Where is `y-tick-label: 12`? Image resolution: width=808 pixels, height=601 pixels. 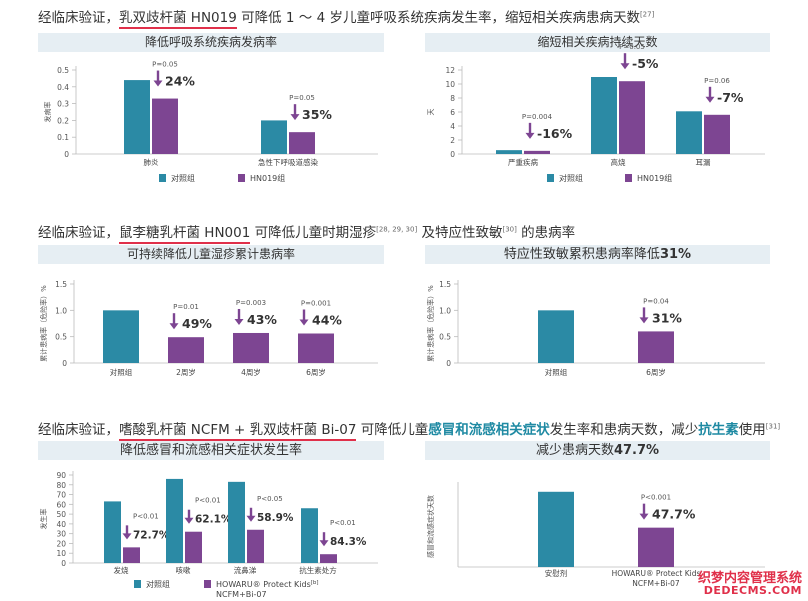 y-tick-label: 12 is located at coordinates (450, 70).